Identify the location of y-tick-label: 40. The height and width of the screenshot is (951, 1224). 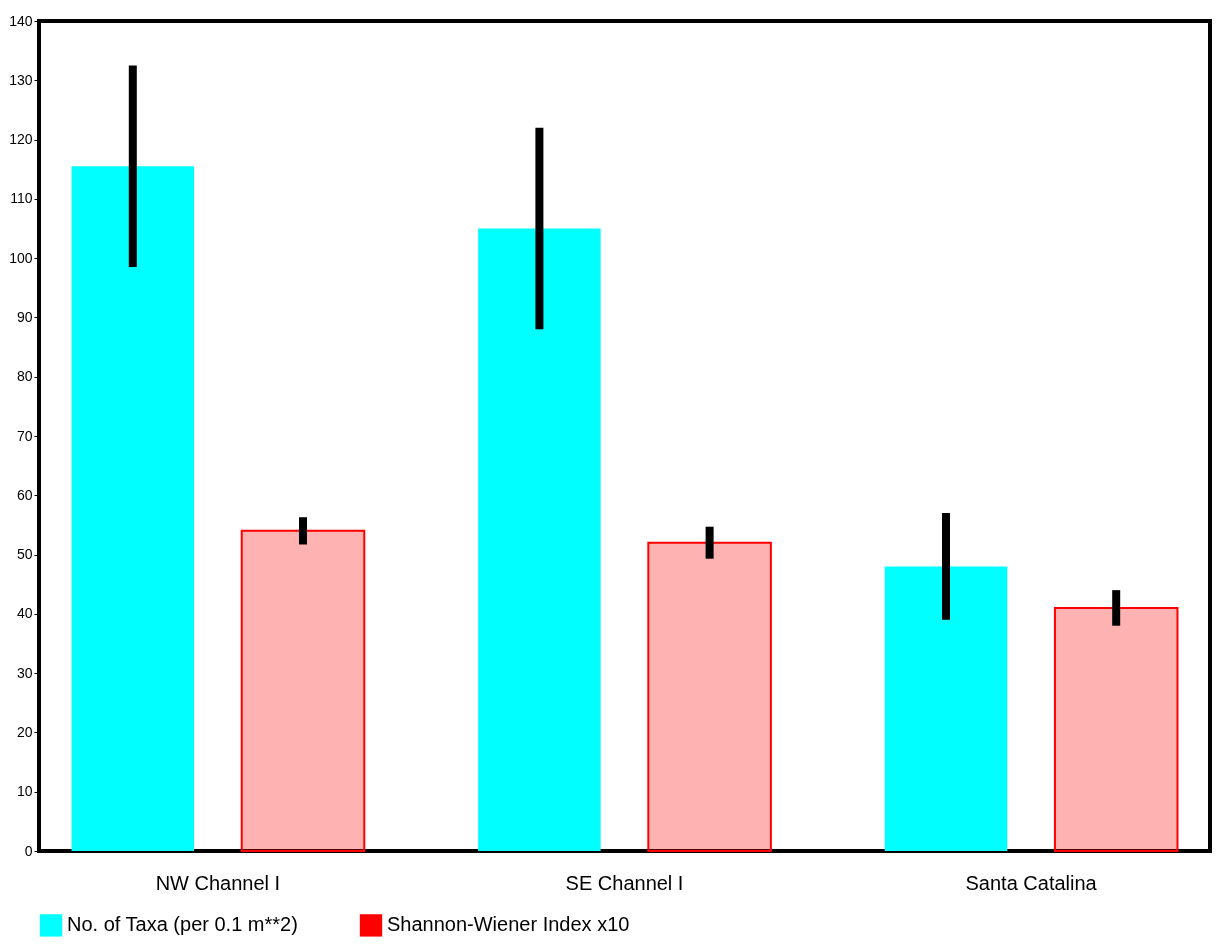
(24, 613).